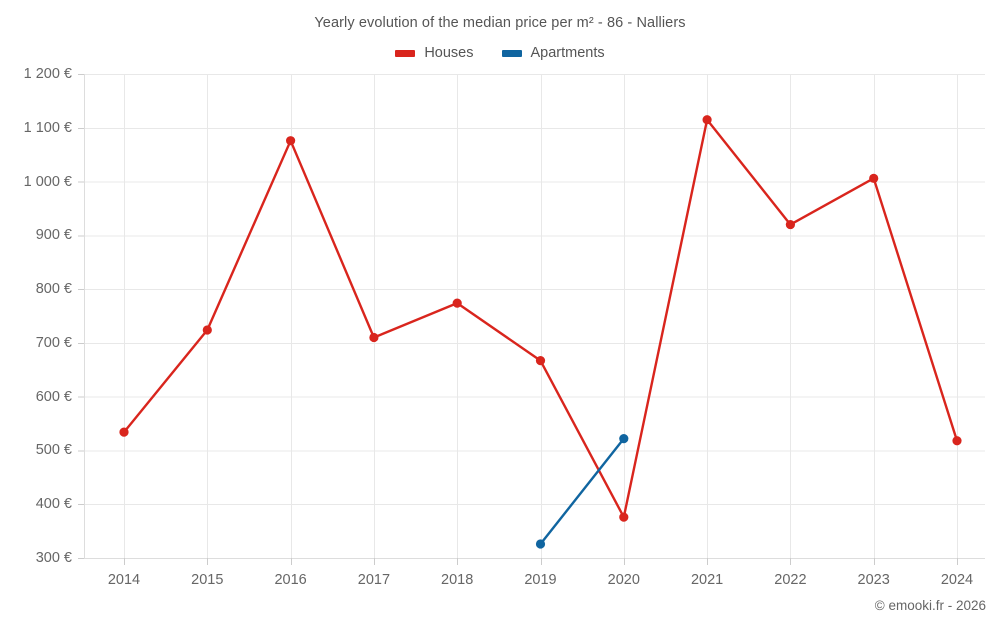 Image resolution: width=1000 pixels, height=625 pixels. I want to click on data-point-houses-2016, so click(291, 141).